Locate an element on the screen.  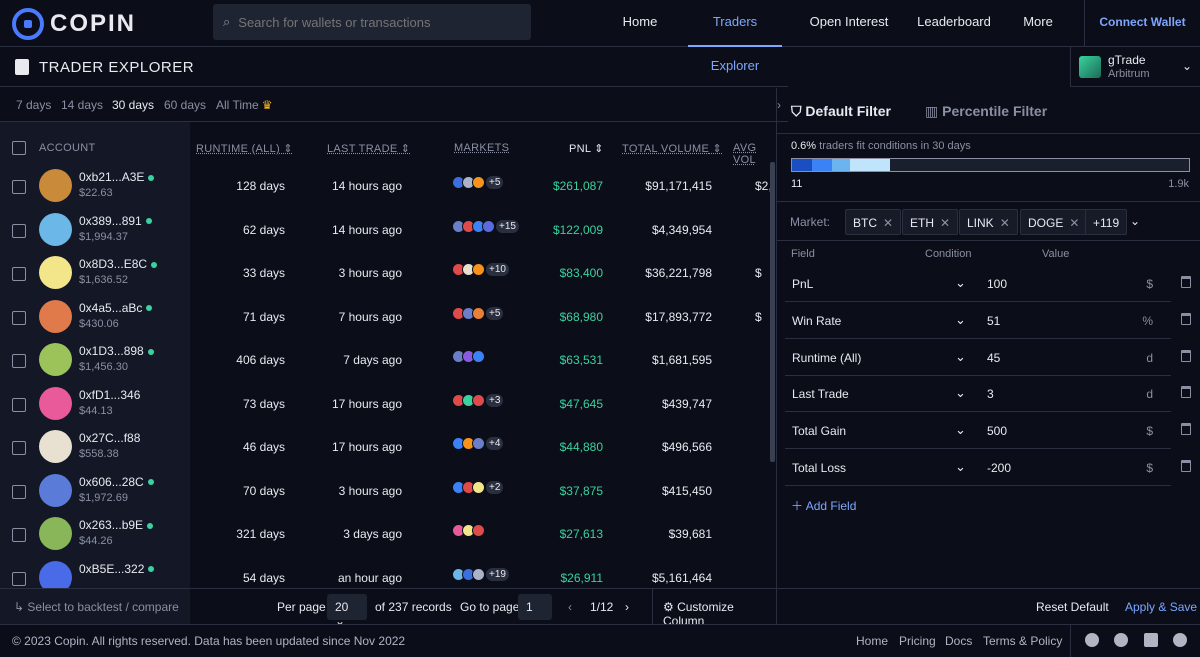
chevron-down-icon: ⌄ is located at coordinates (1135, 221).